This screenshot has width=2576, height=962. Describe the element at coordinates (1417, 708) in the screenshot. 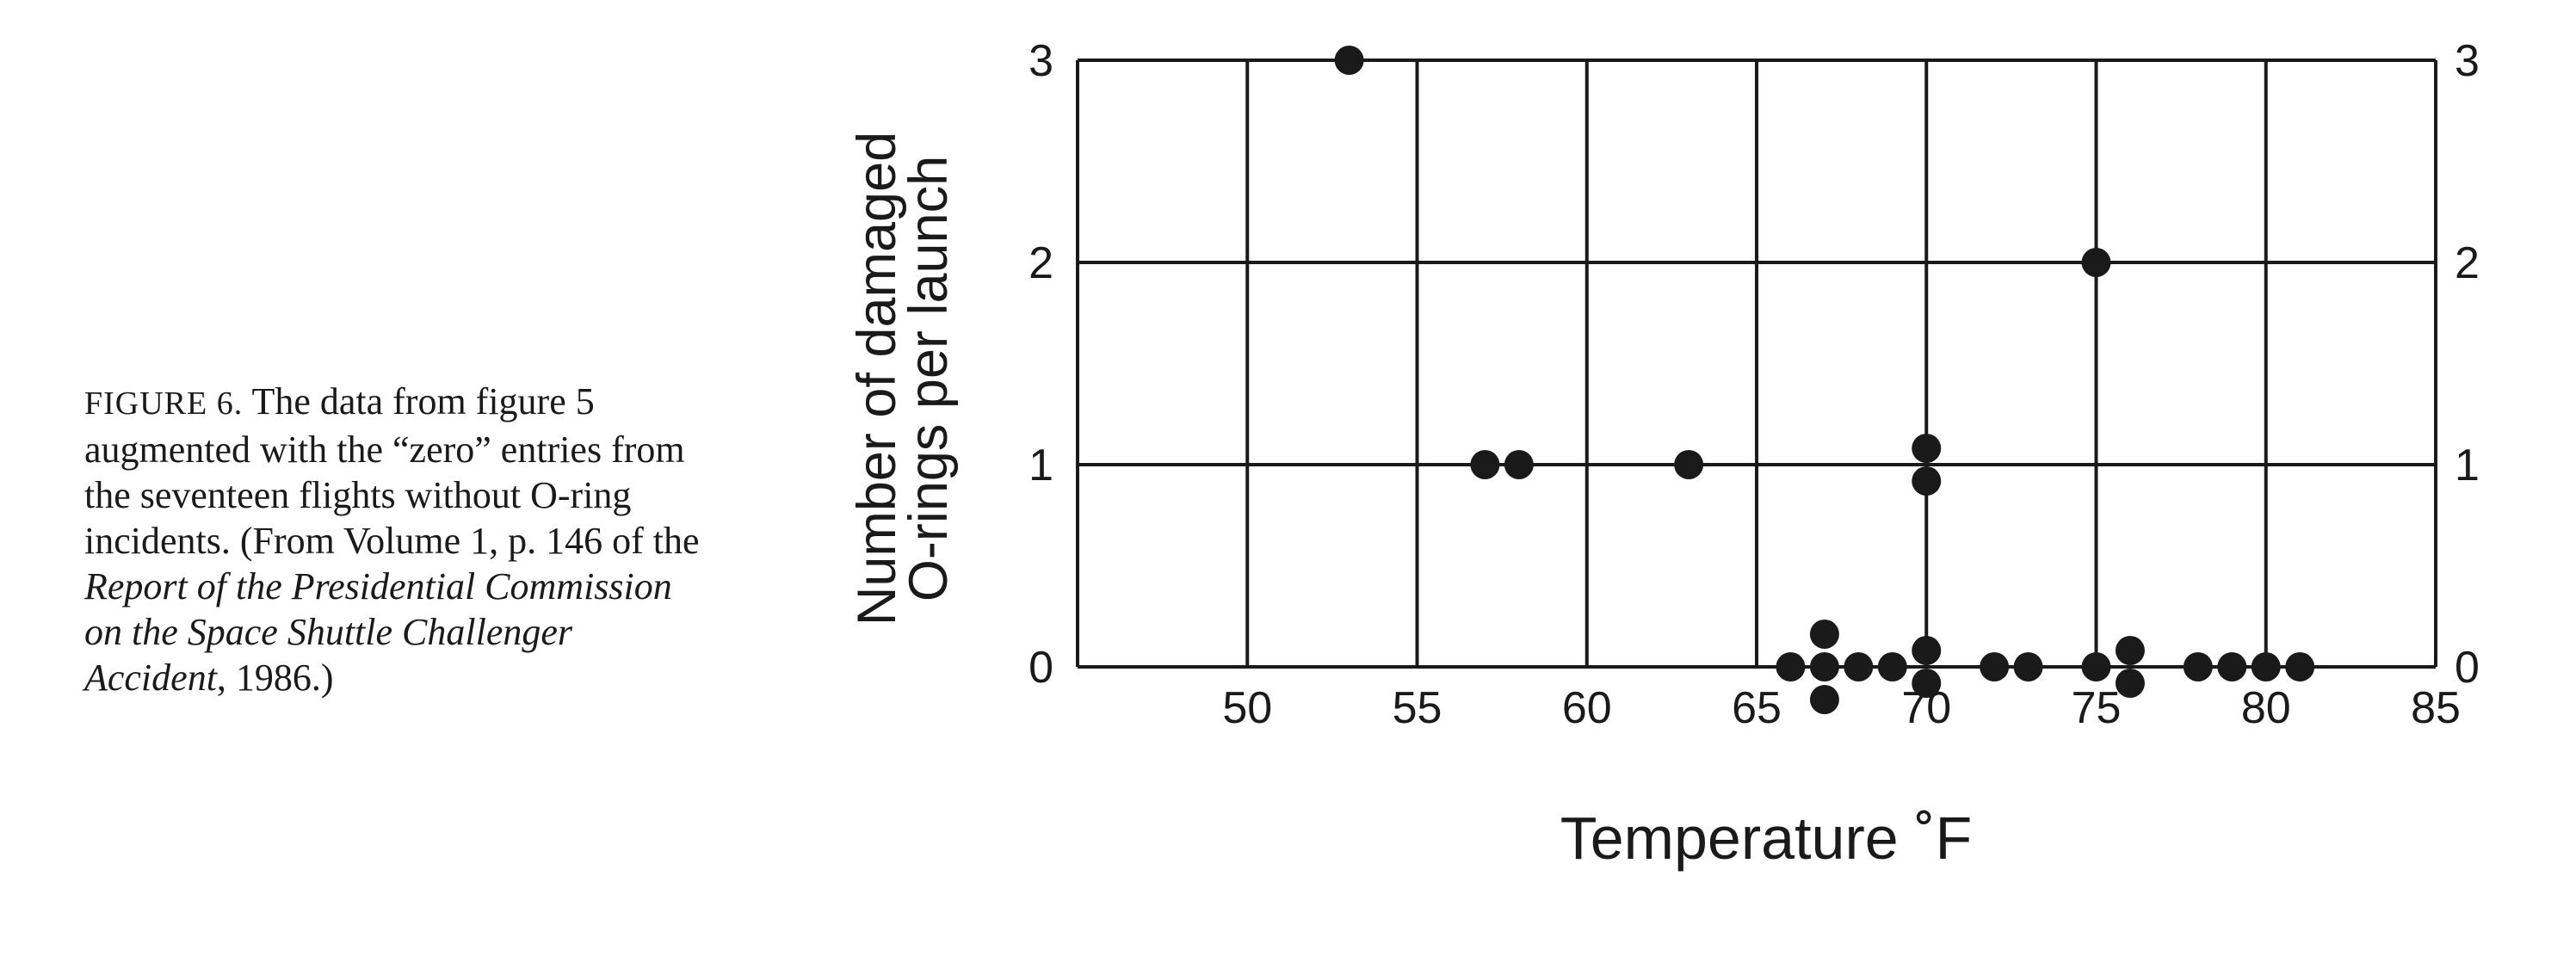

I see `x-tick-label: 55` at that location.